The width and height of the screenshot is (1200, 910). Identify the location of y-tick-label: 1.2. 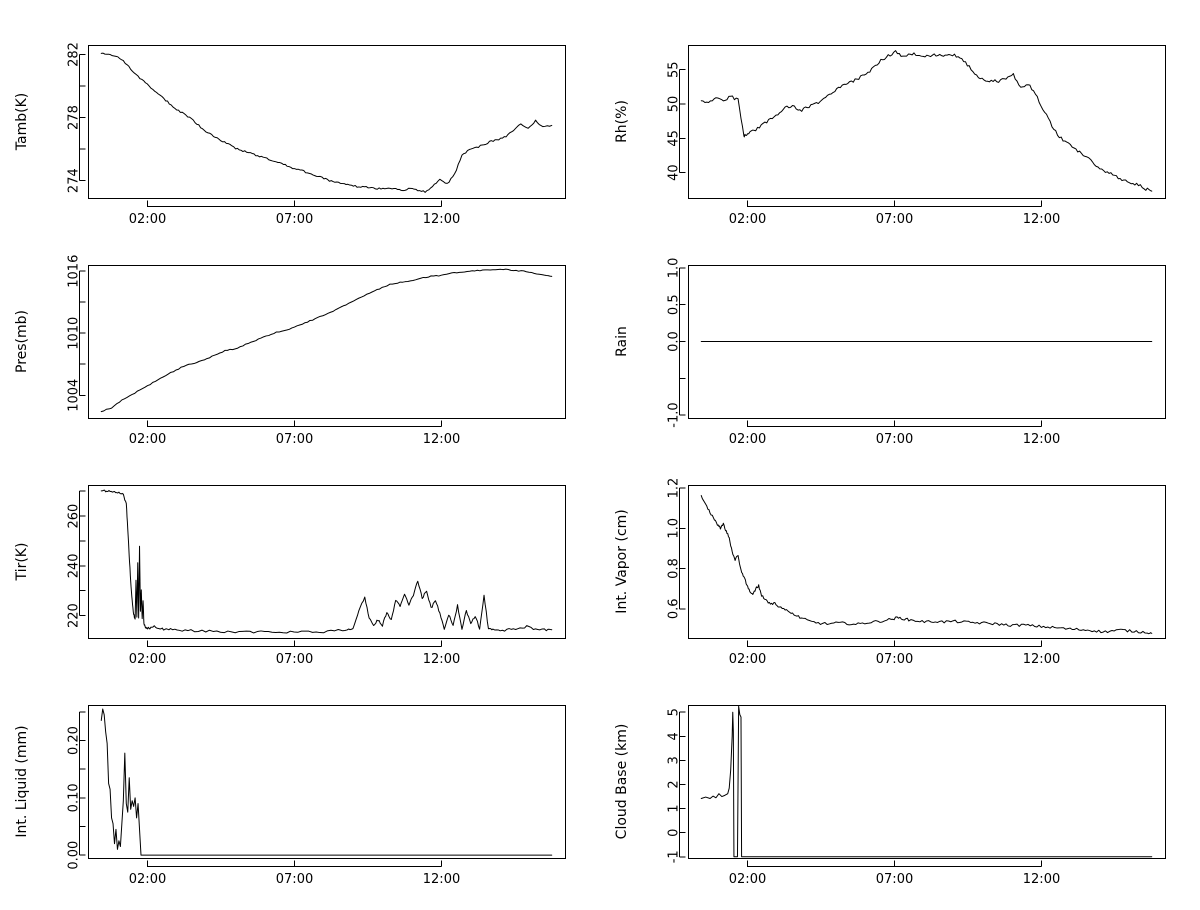
(674, 488).